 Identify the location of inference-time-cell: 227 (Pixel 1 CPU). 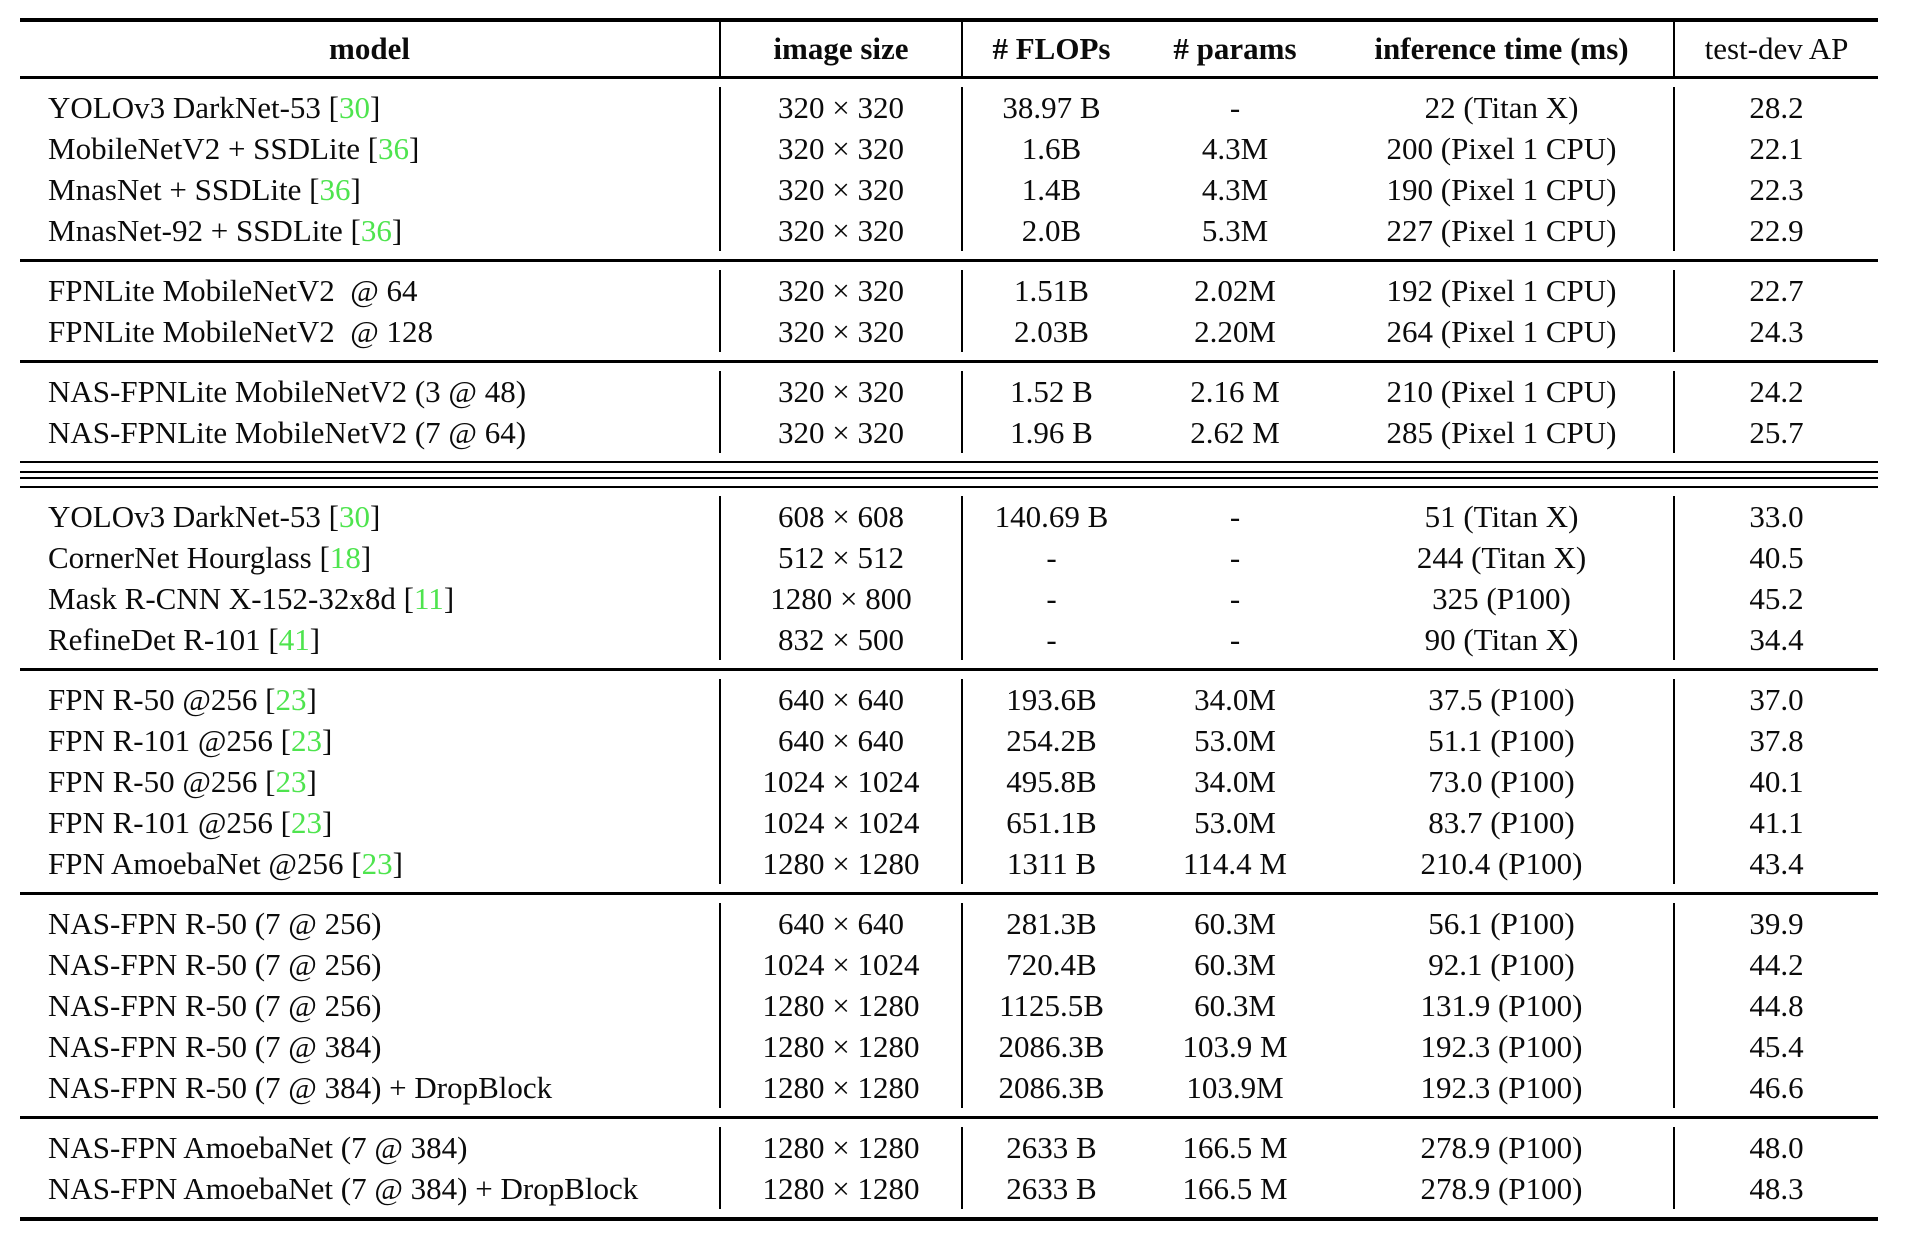
(1502, 230).